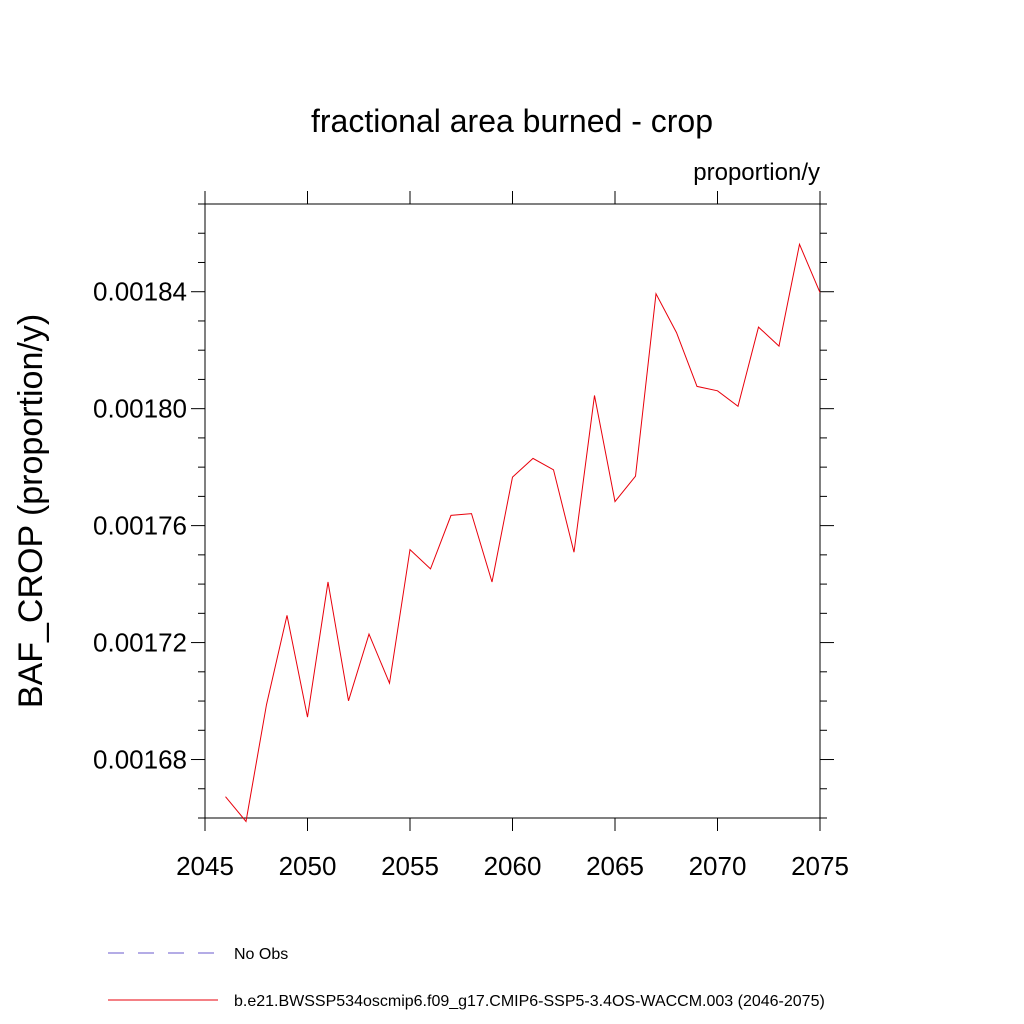  What do you see at coordinates (31, 511) in the screenshot?
I see `y-axis-label: BAF_CROP (proportion/y)` at bounding box center [31, 511].